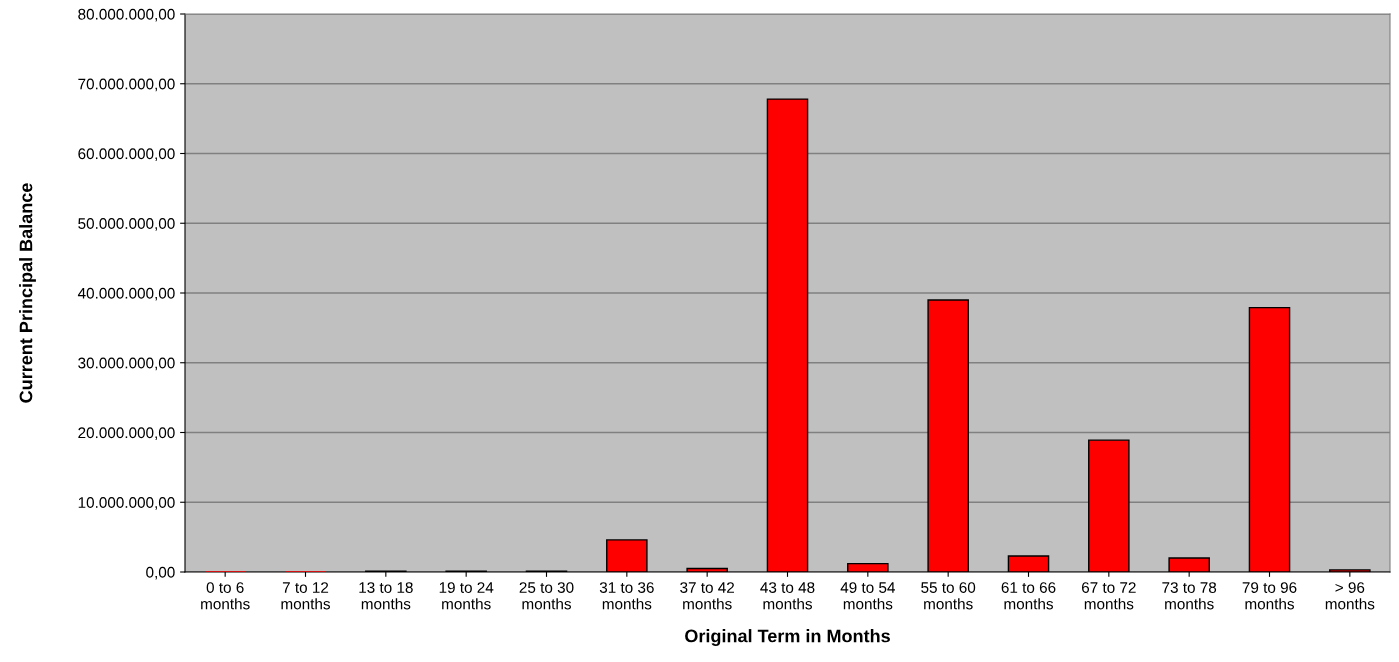 The height and width of the screenshot is (662, 1399). I want to click on x-axis-title: Original Term in Months, so click(787, 637).